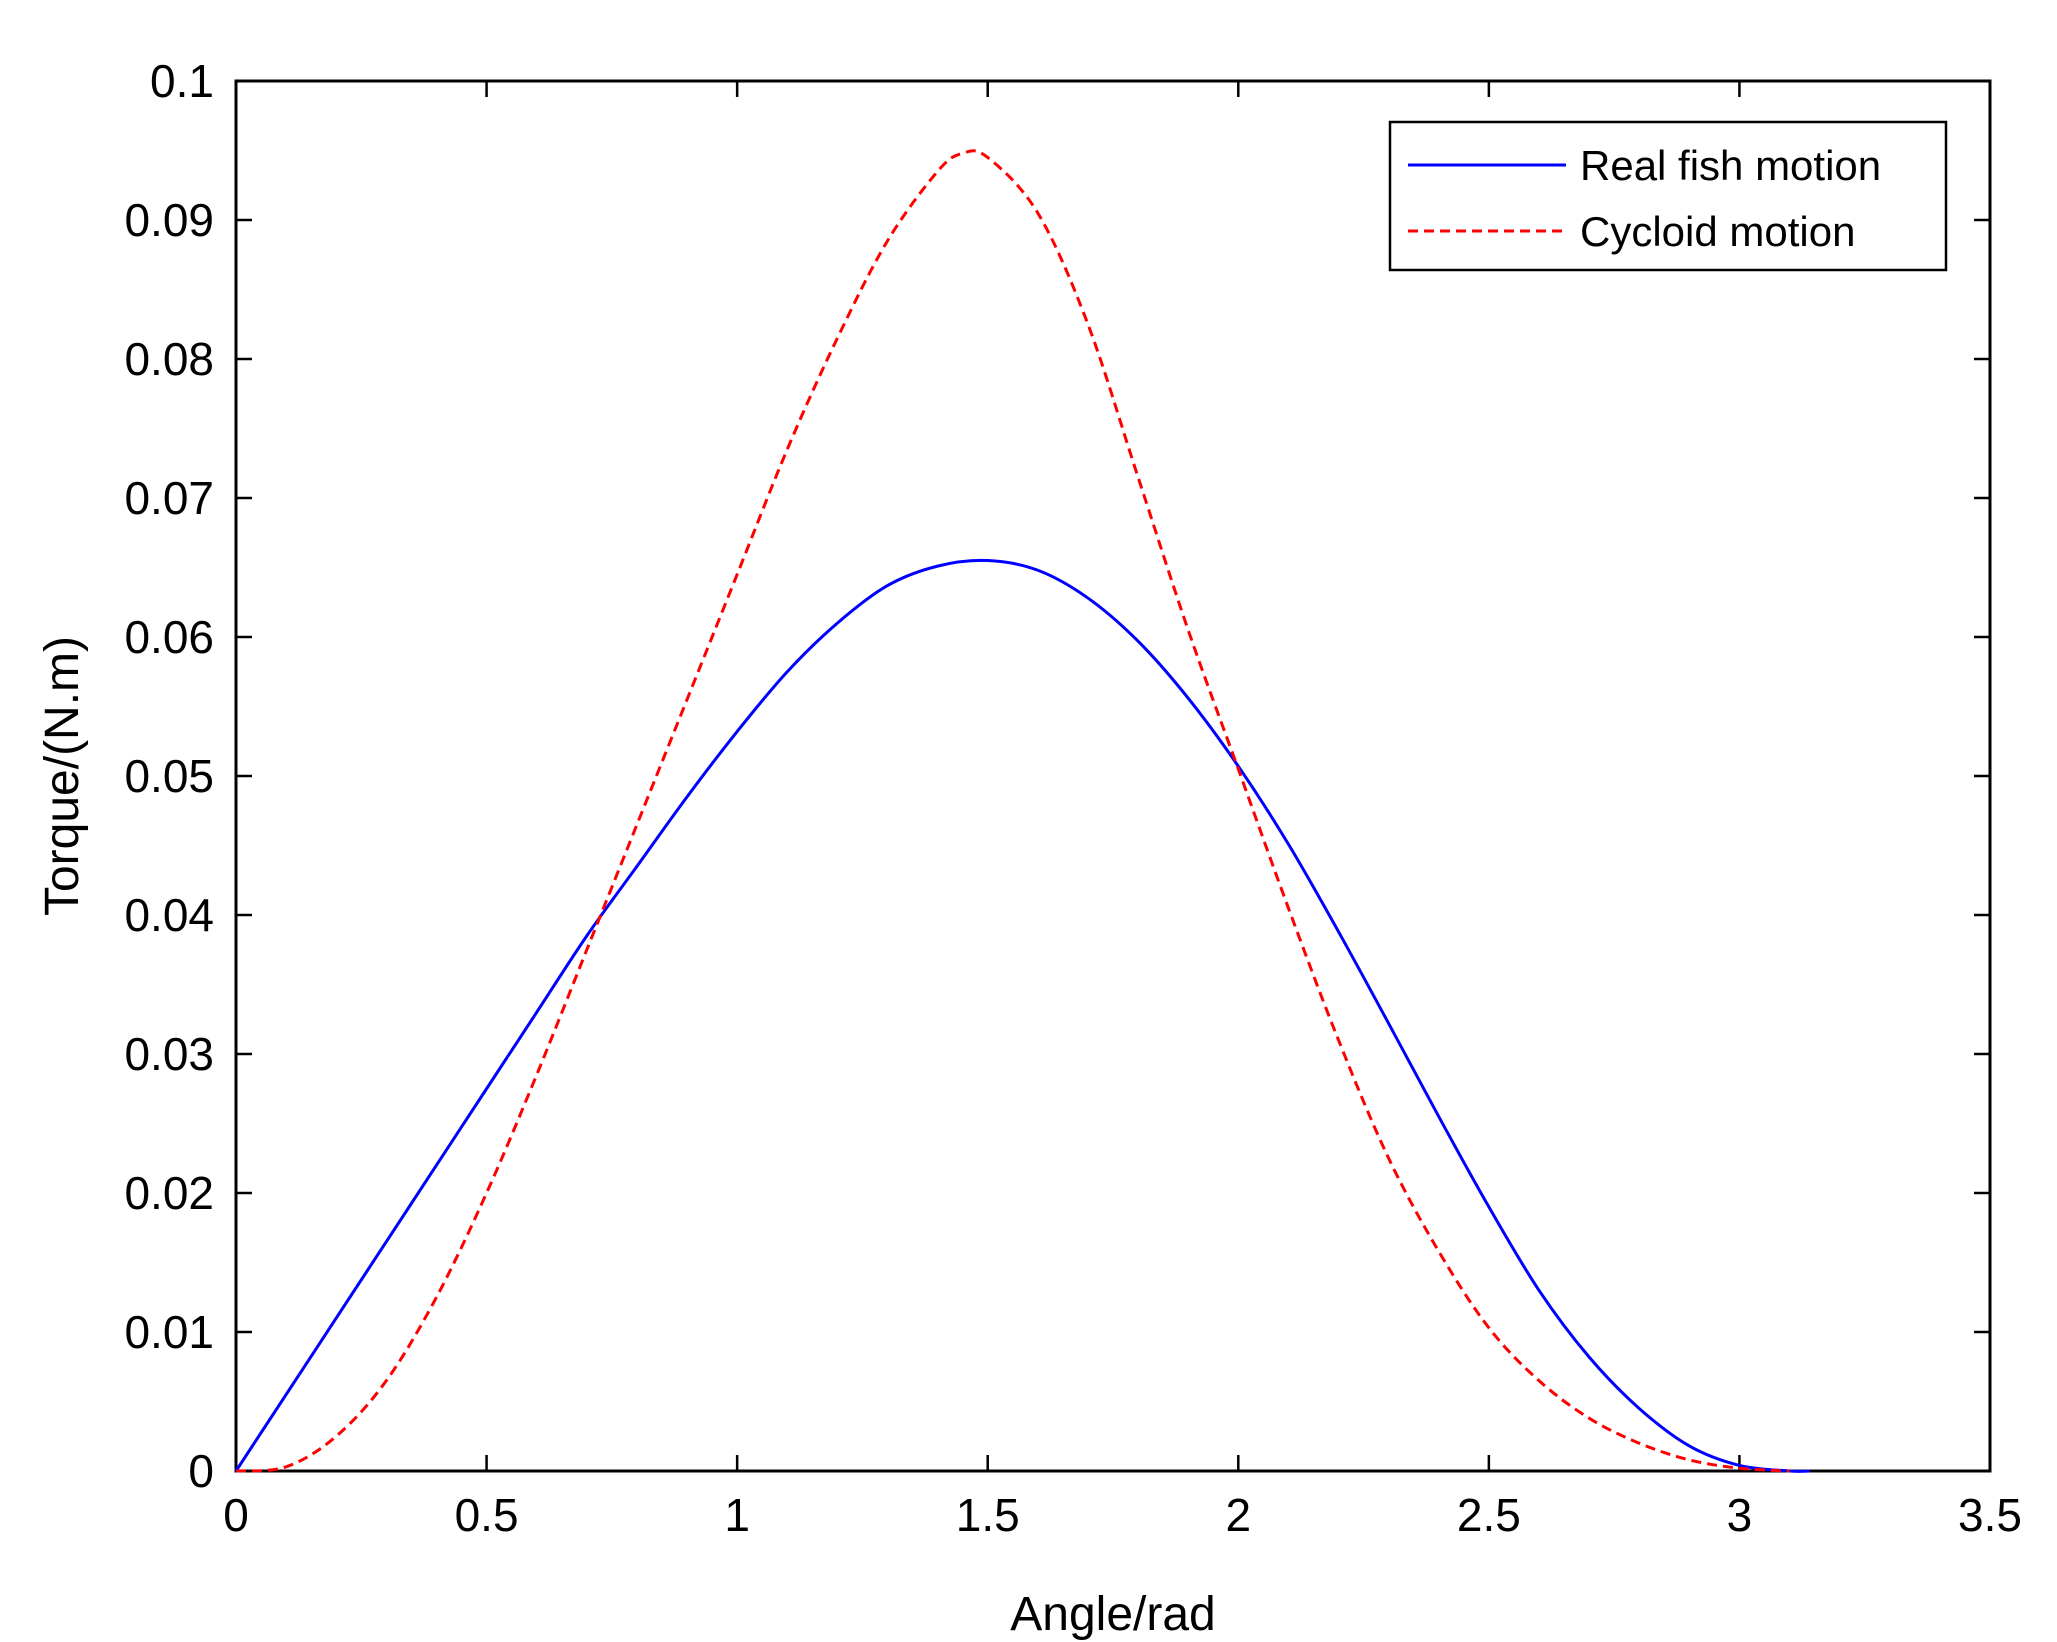 Image resolution: width=2057 pixels, height=1642 pixels. Describe the element at coordinates (236, 1515) in the screenshot. I see `x-tick-label: 0` at that location.